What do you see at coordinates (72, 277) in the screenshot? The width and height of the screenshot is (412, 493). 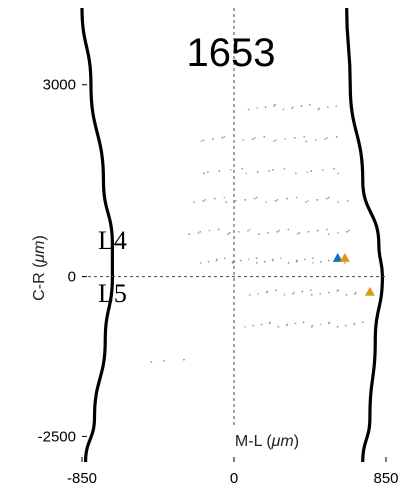 I see `y-tick-label-1: 0` at bounding box center [72, 277].